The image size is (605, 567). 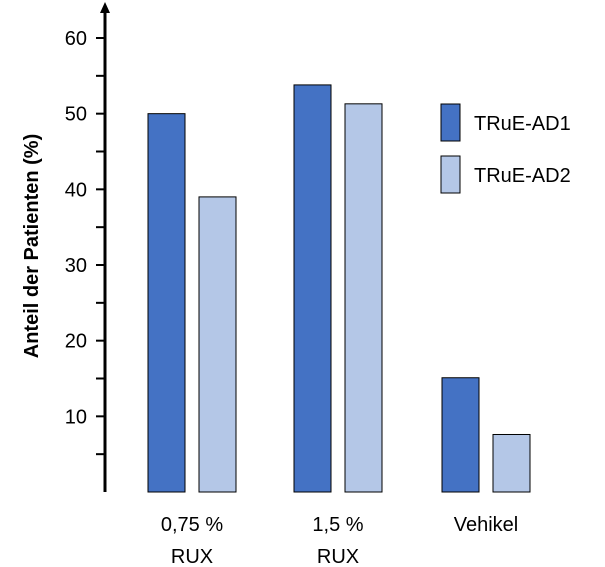 What do you see at coordinates (76, 342) in the screenshot?
I see `y-tick-label: 20` at bounding box center [76, 342].